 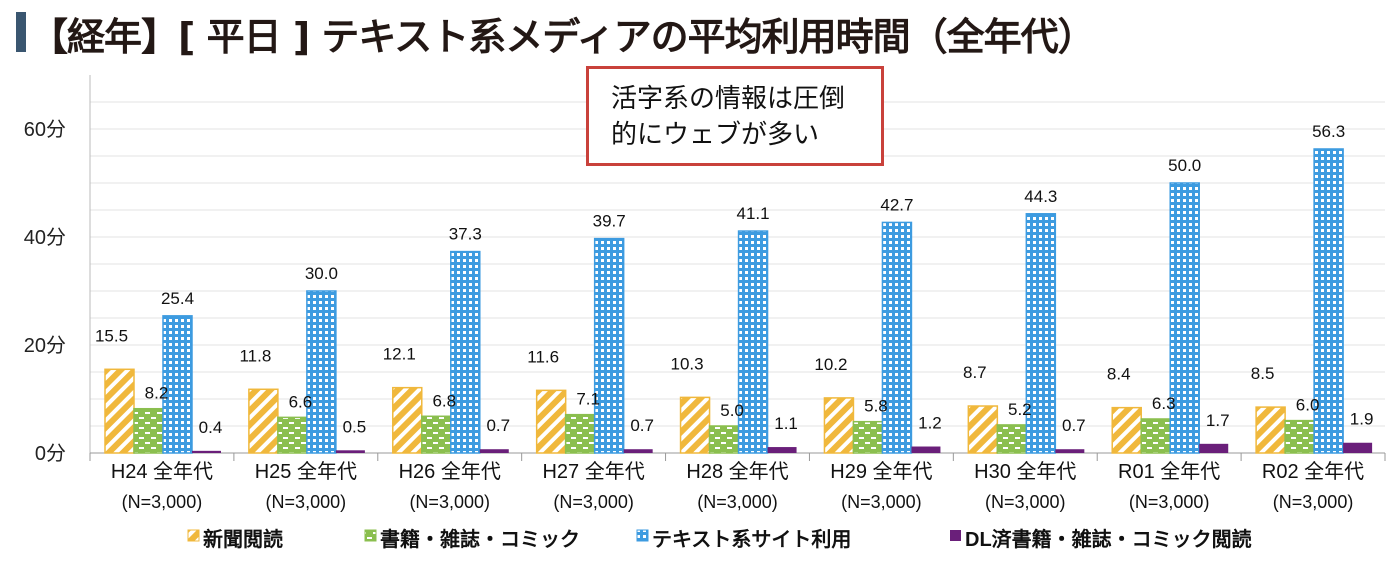 I want to click on category-label: H28 全年代, so click(x=737, y=471).